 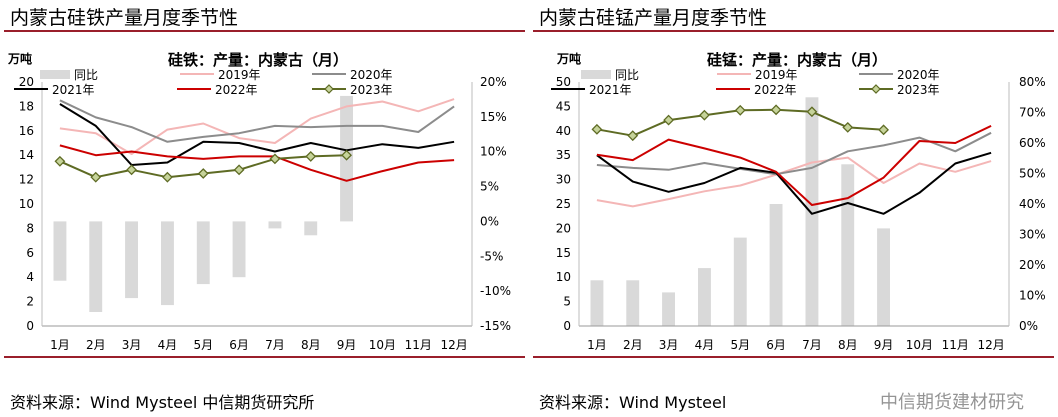 What do you see at coordinates (597, 345) in the screenshot?
I see `x-tick-label: 1月` at bounding box center [597, 345].